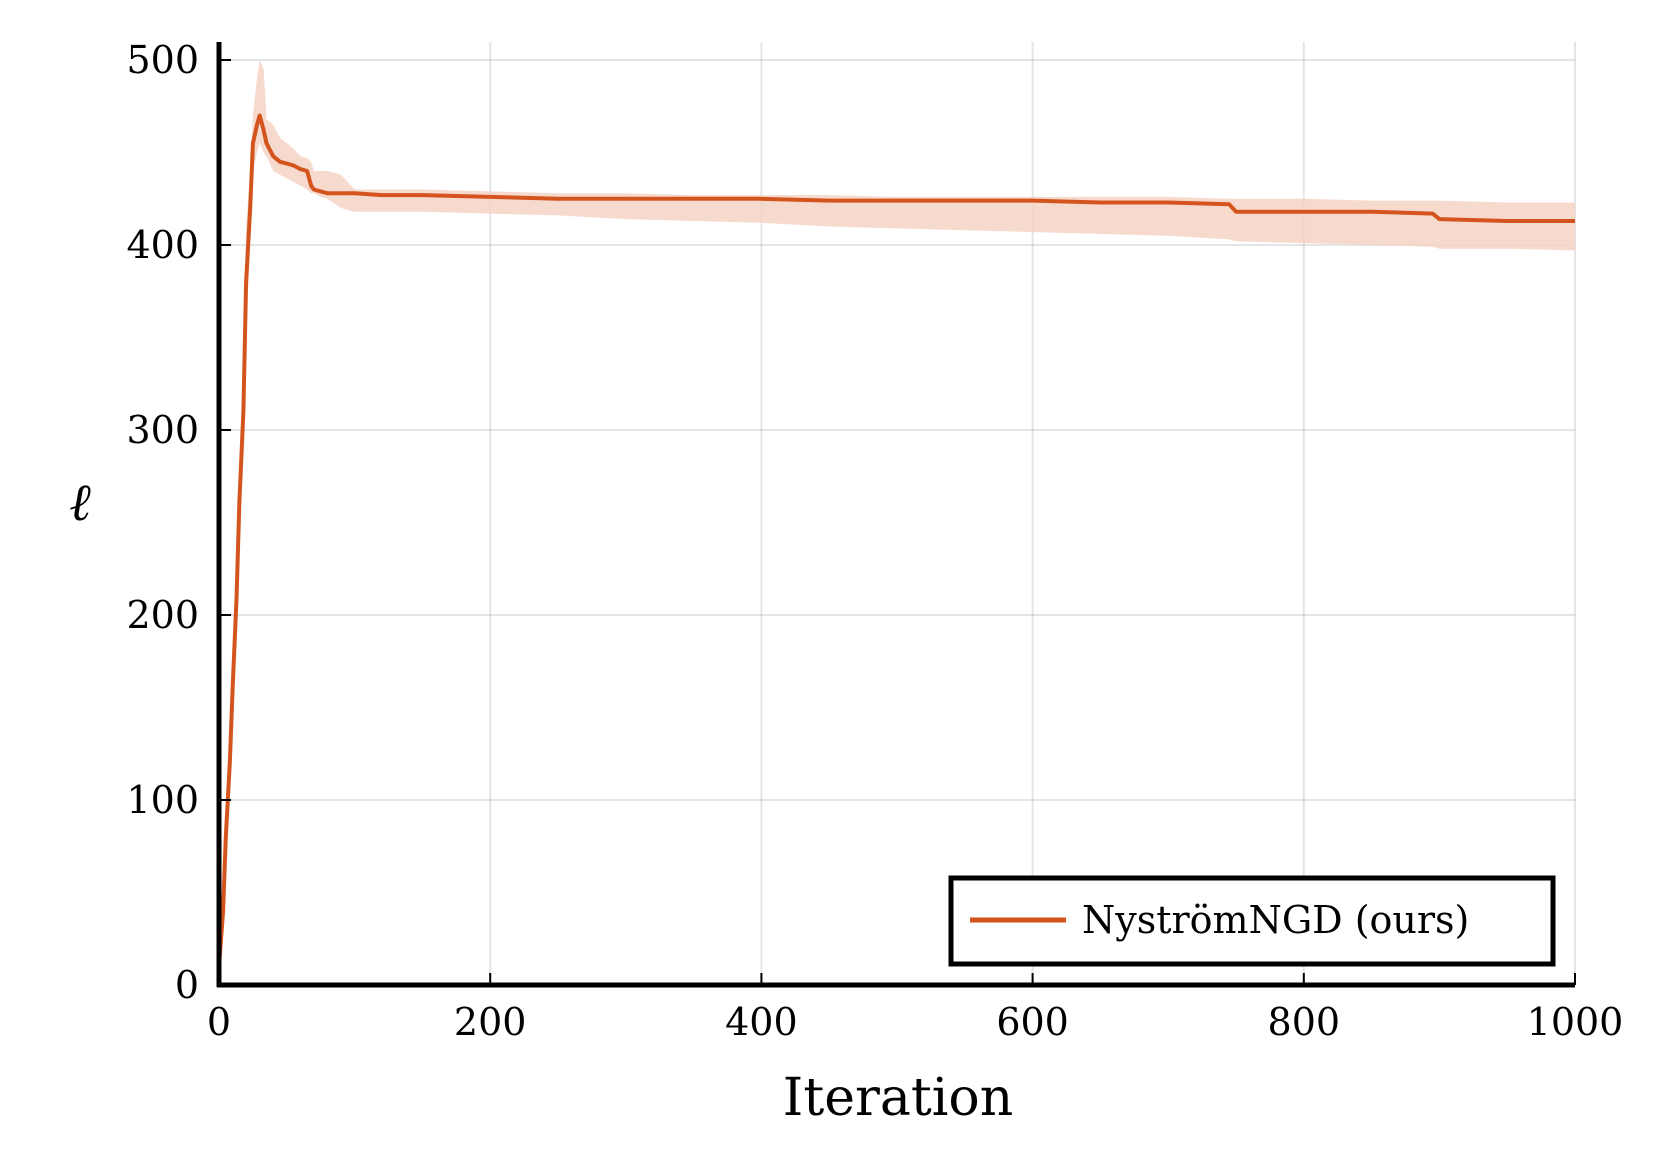  What do you see at coordinates (162, 800) in the screenshot?
I see `y-tick-label: 100` at bounding box center [162, 800].